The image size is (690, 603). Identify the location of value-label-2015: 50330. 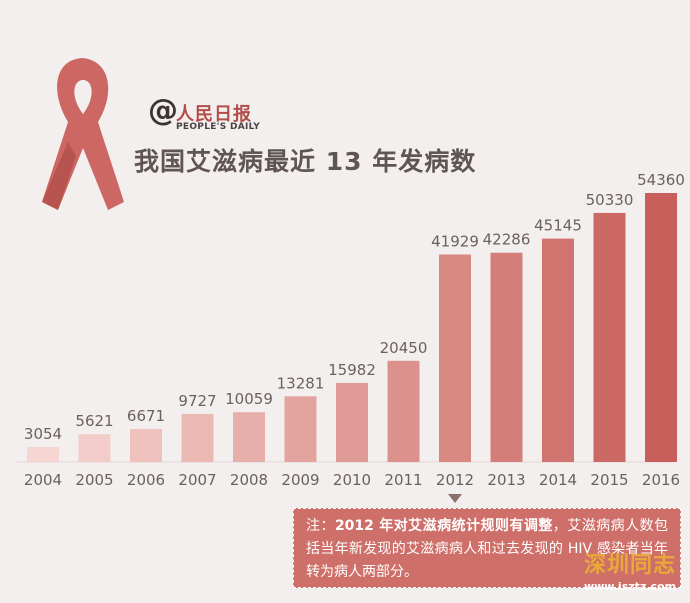
(610, 200).